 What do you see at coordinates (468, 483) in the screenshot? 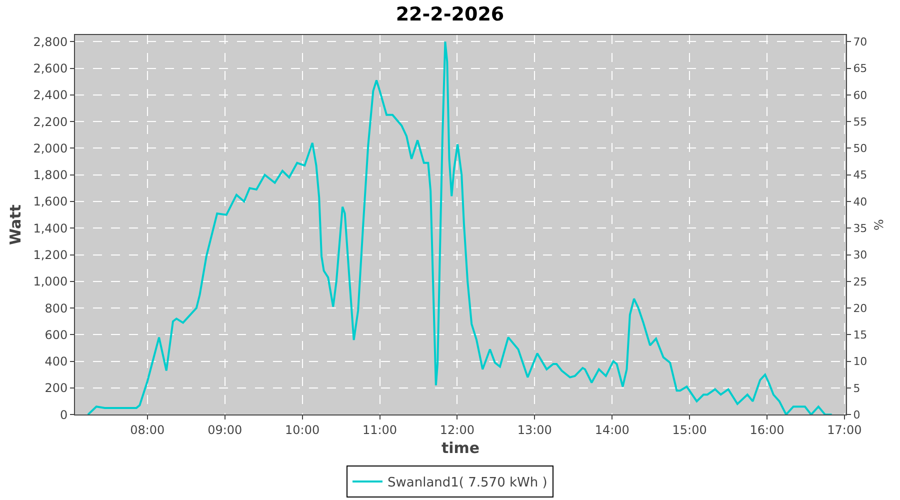
I see `legend-label: Swanland1( 7.570 kWh )` at bounding box center [468, 483].